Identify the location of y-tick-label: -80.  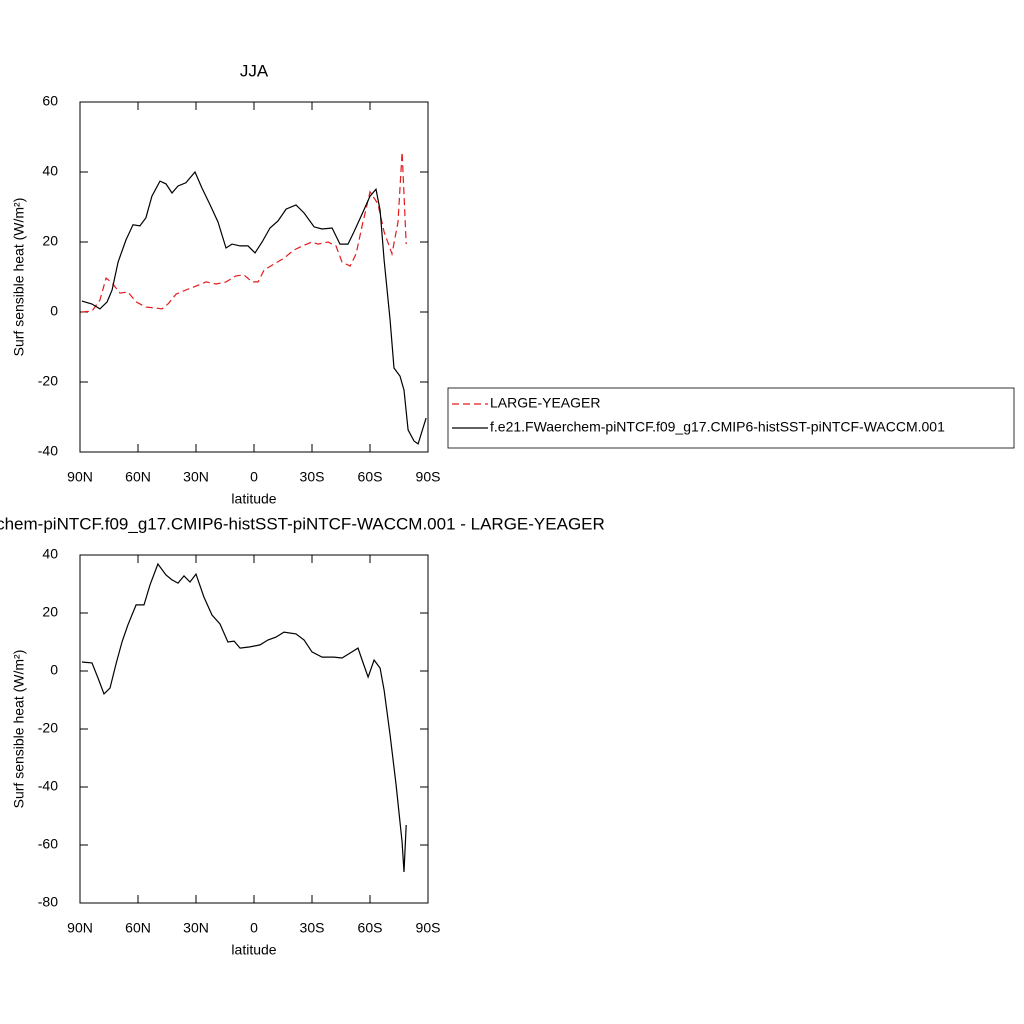
(48, 902).